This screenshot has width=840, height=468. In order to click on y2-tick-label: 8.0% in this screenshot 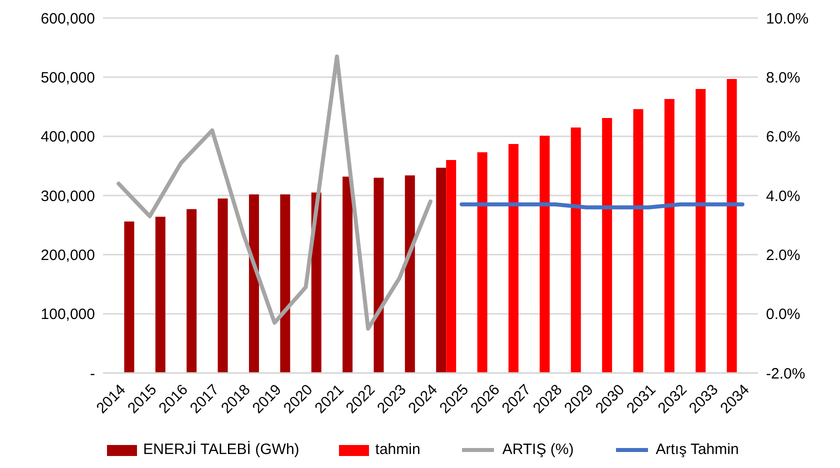, I will do `click(783, 77)`.